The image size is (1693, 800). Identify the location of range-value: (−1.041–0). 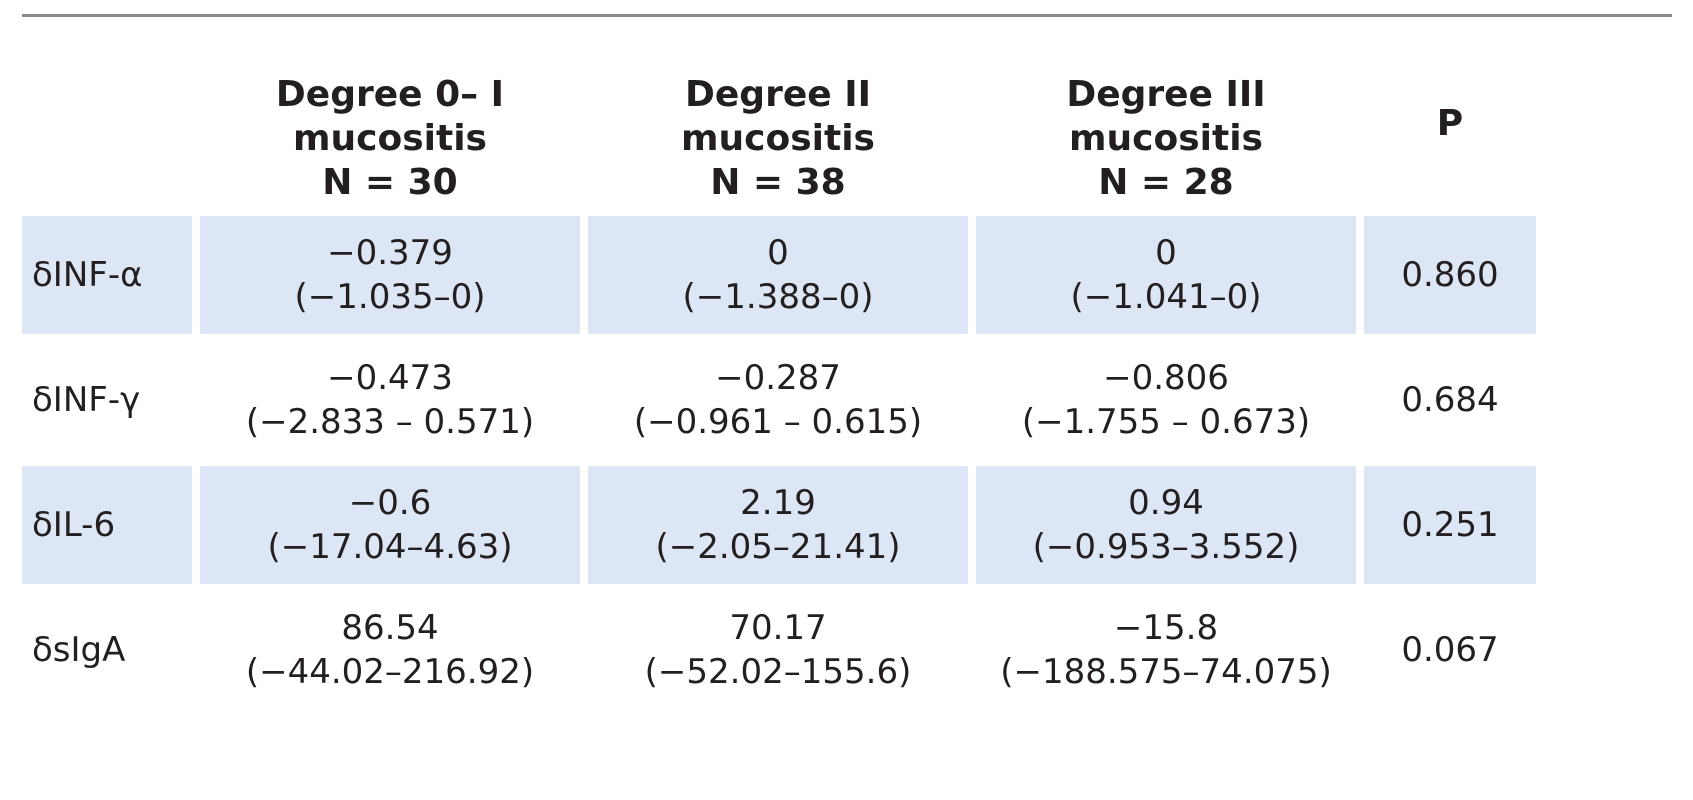
(1166, 297).